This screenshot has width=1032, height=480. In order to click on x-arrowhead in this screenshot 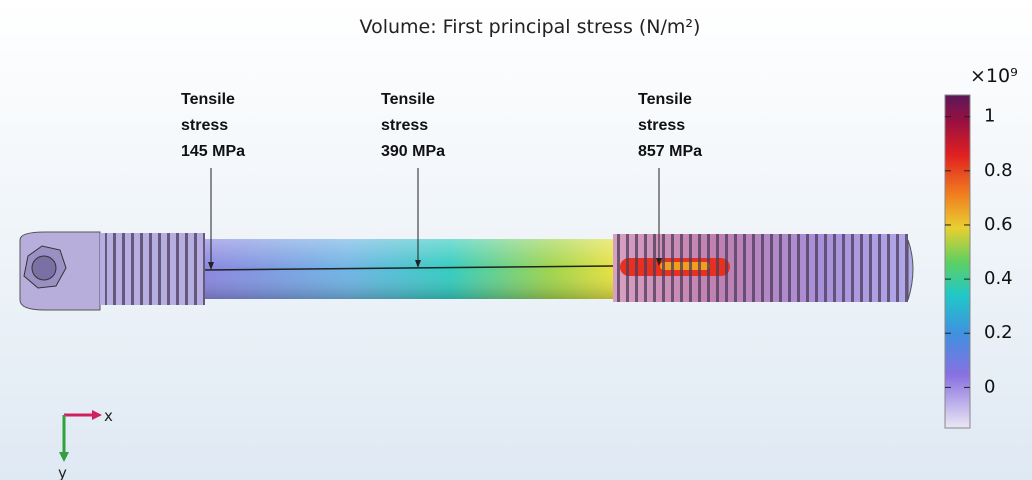, I will do `click(97, 415)`.